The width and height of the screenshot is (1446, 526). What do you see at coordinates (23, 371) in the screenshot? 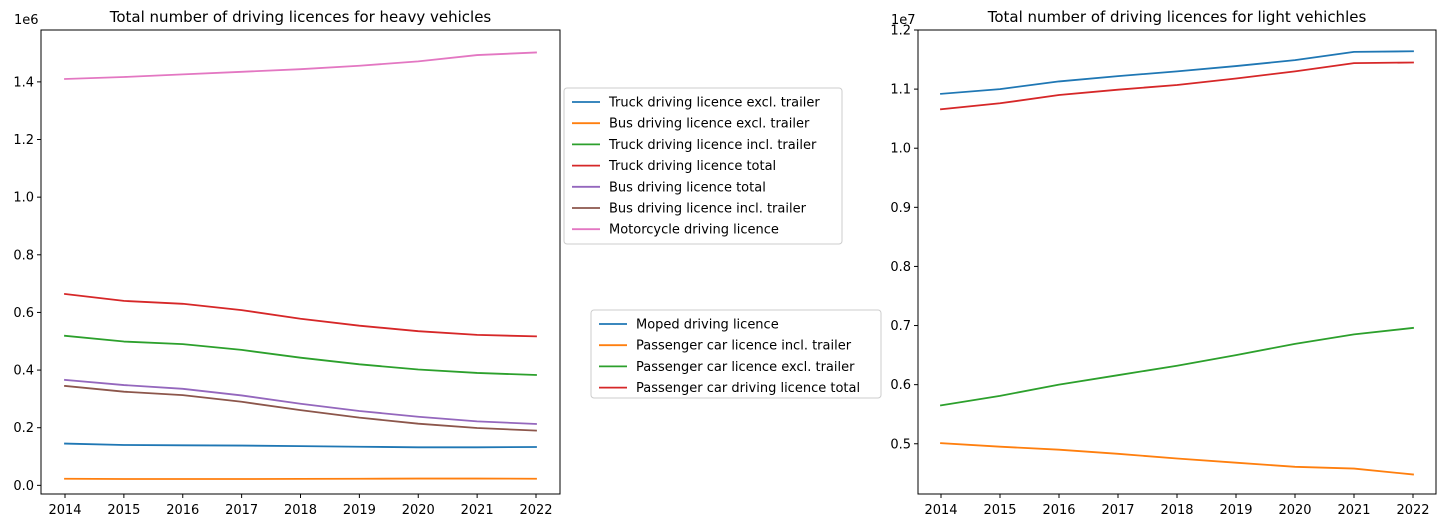
I see `y-tick-label: 0.4` at bounding box center [23, 371].